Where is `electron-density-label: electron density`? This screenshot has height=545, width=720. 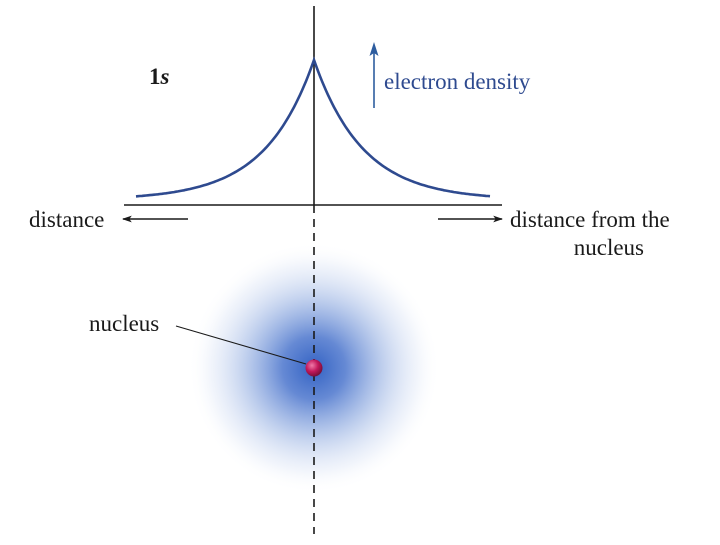
electron-density-label: electron density is located at coordinates (457, 81).